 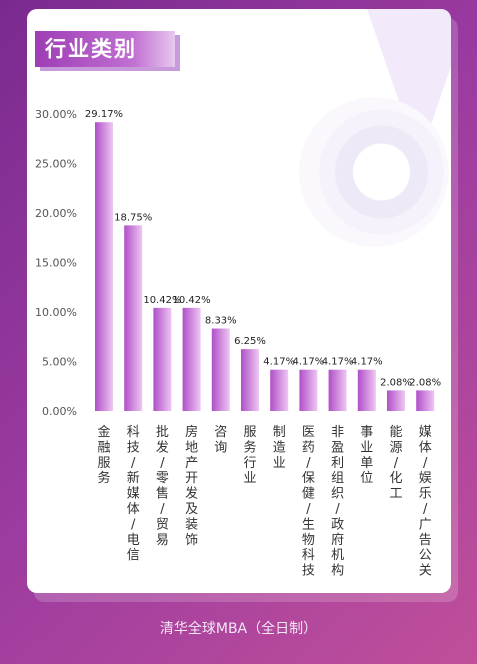 What do you see at coordinates (56, 114) in the screenshot?
I see `y-tick-label: 30.00%` at bounding box center [56, 114].